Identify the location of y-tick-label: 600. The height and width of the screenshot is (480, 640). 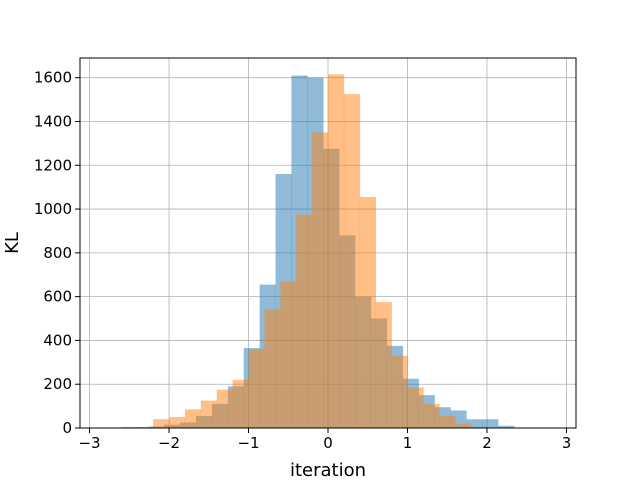
(57, 297).